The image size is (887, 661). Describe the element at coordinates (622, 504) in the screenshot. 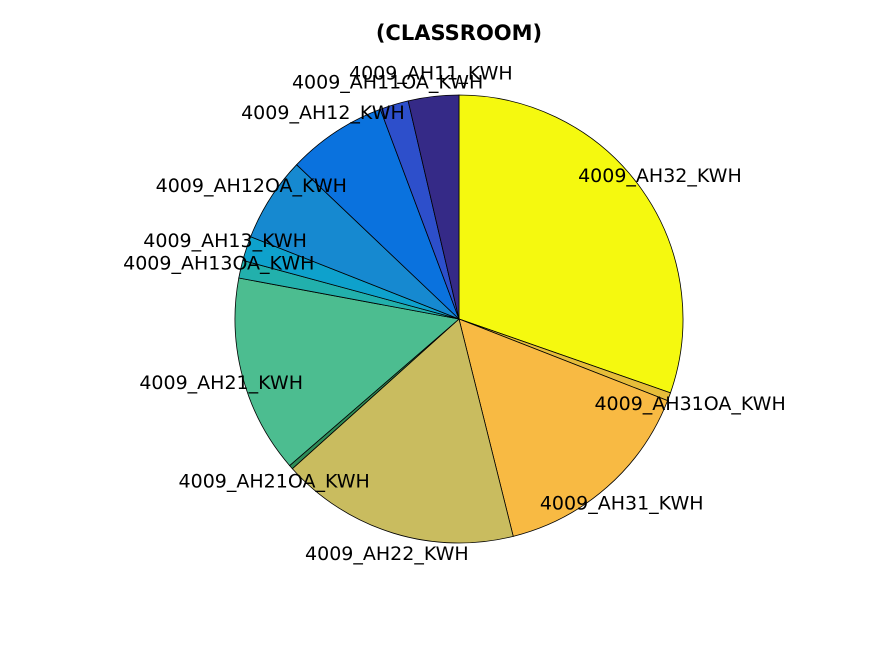

I see `slice-label: 4009_AH31_KWH` at that location.